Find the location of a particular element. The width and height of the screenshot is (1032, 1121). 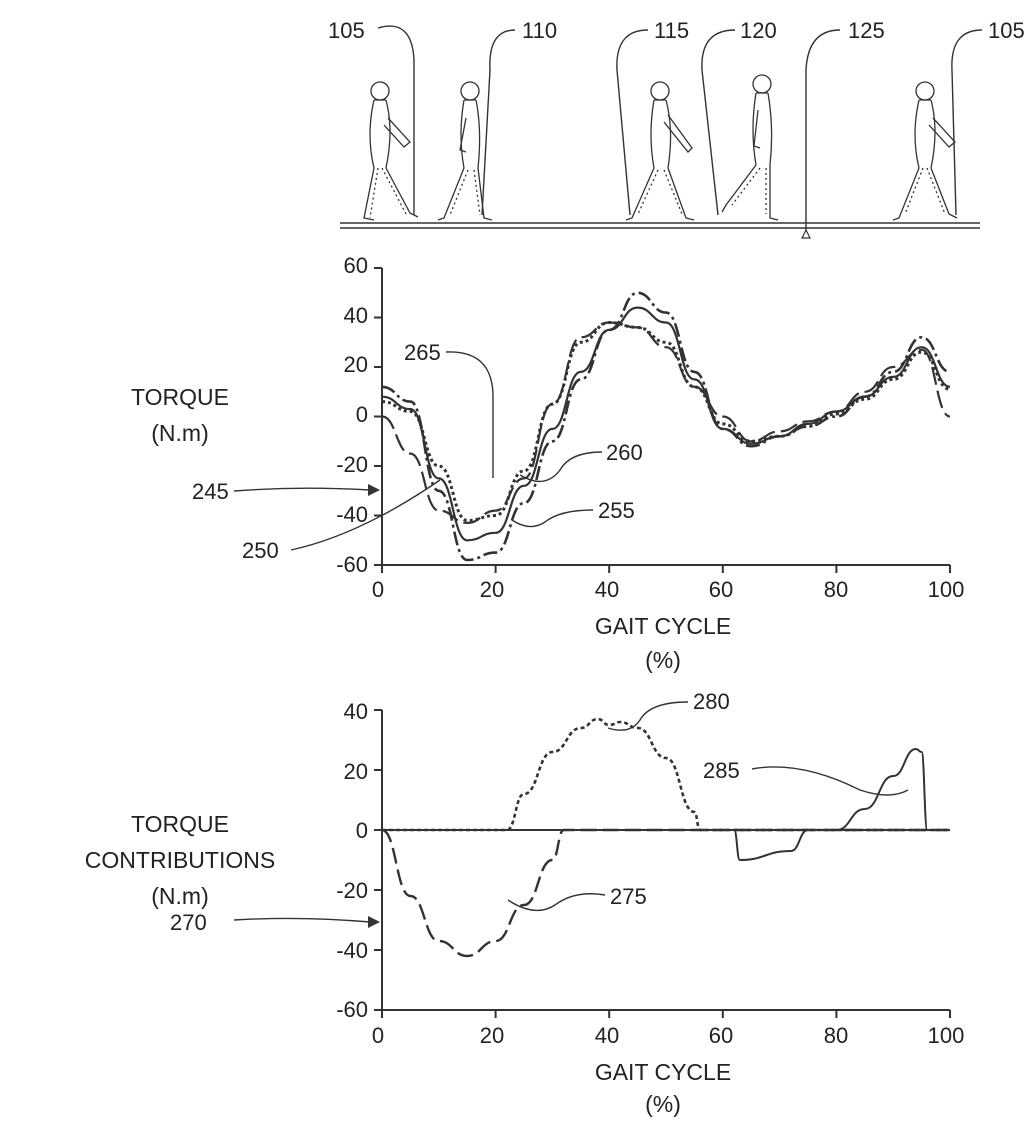

phase-marker-label: 120 is located at coordinates (758, 30).